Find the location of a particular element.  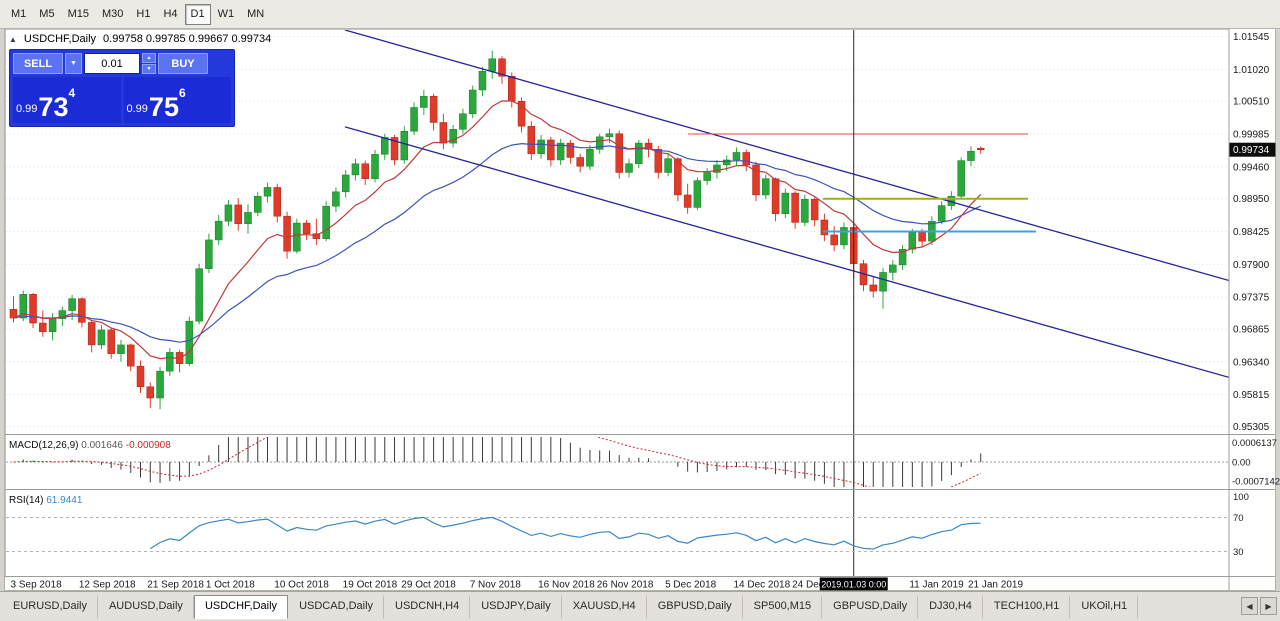

rsi-label: RSI(14) 61.9441 is located at coordinates (46, 500).